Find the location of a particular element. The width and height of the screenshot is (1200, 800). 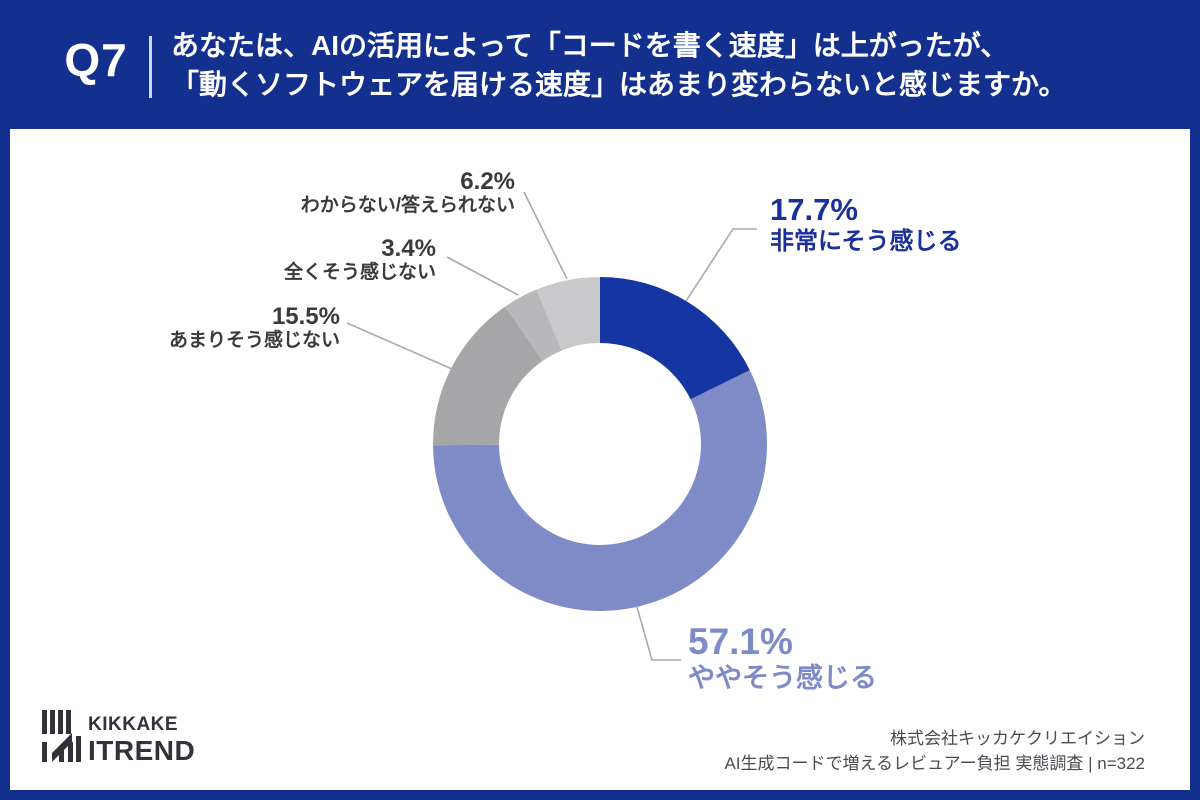

kikkake-trend-logo: KIKKAKE ITREND is located at coordinates (132, 739).